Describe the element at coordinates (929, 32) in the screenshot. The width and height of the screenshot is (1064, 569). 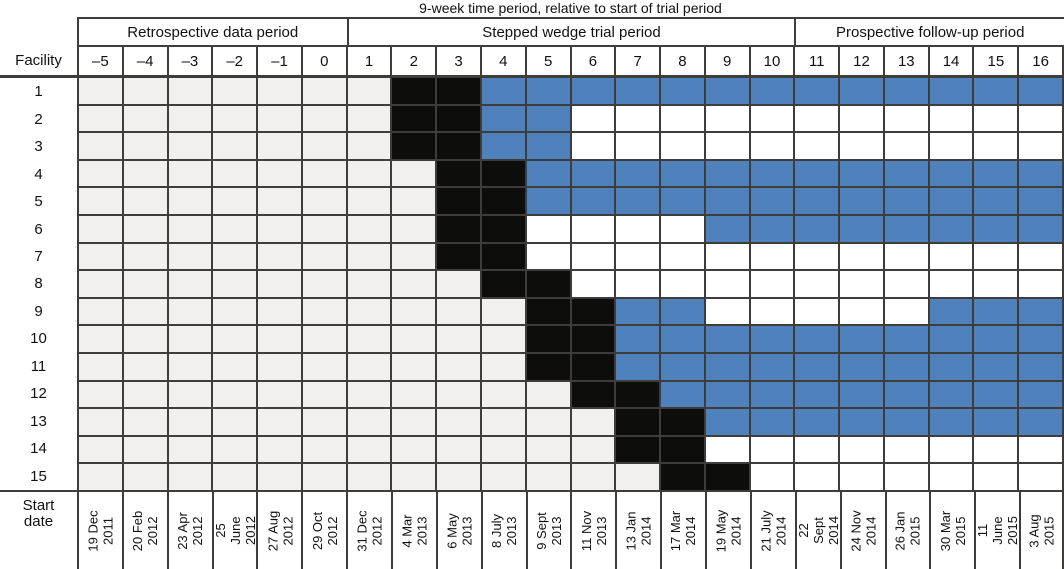
I see `period-group-label: Prospective follow-up period` at that location.